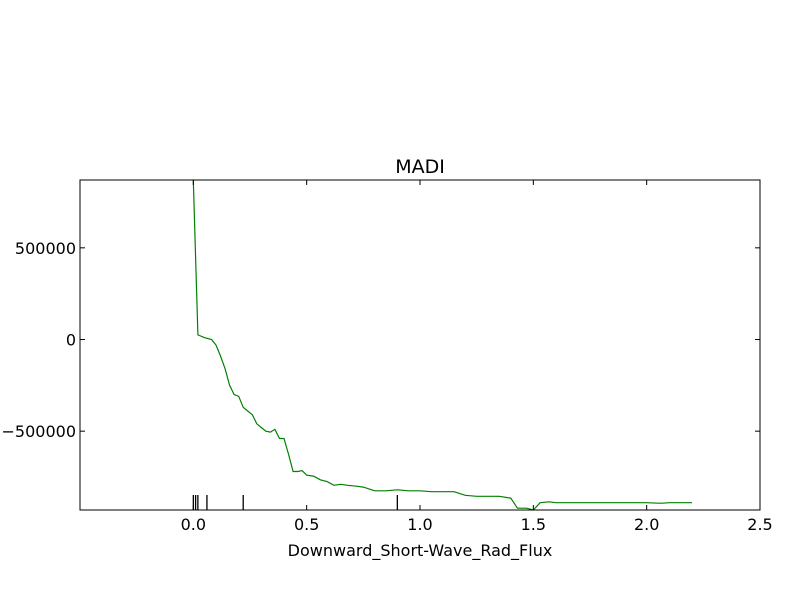 The height and width of the screenshot is (600, 800). What do you see at coordinates (306, 524) in the screenshot?
I see `x-tick-label: 0.5` at bounding box center [306, 524].